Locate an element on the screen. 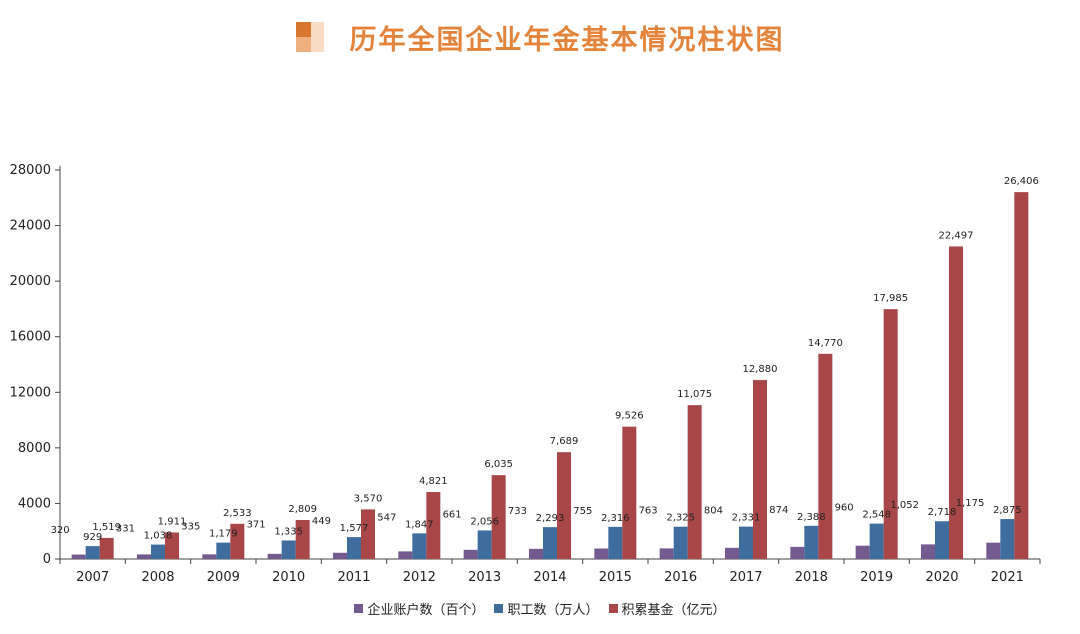 The image size is (1080, 634). legend-swatch-employees is located at coordinates (499, 608).